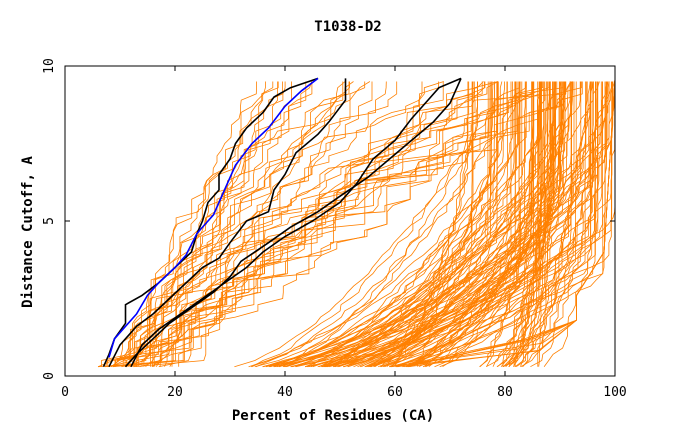  Describe the element at coordinates (333, 416) in the screenshot. I see `x-axis-label: Percent of Residues (CA)` at that location.